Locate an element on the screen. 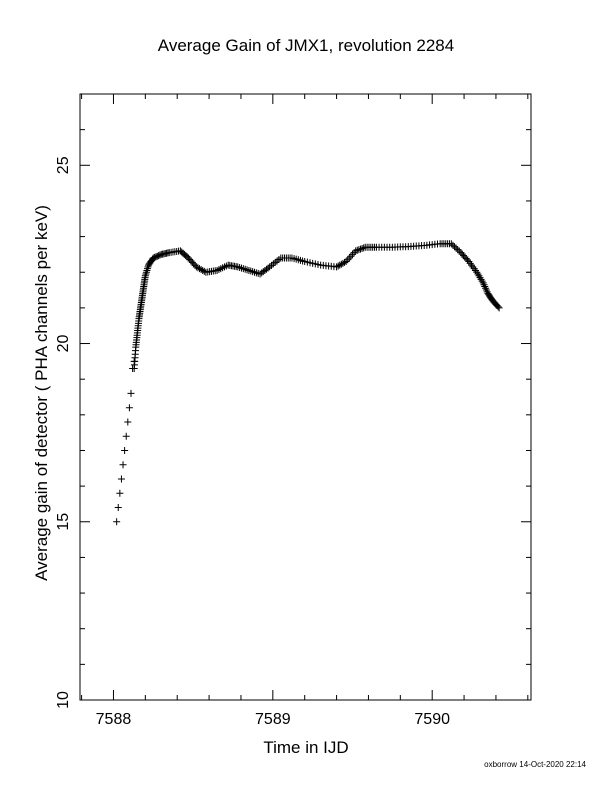 Image resolution: width=612 pixels, height=792 pixels. footer-stamp: oxborrow 14-Oct-2020 22:14 is located at coordinates (535, 764).